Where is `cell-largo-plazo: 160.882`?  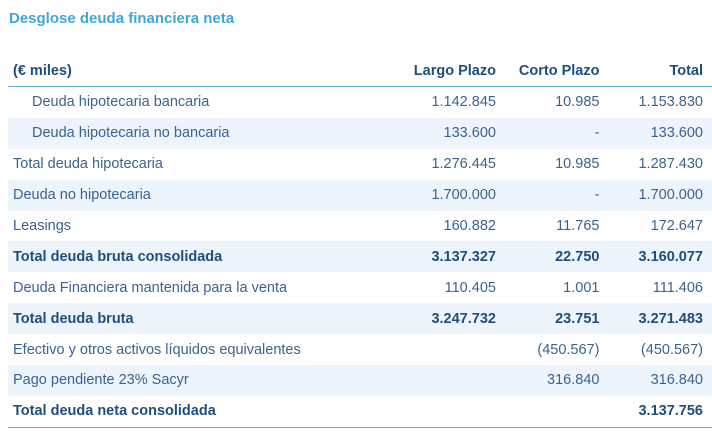
cell-largo-plazo: 160.882 is located at coordinates (469, 226).